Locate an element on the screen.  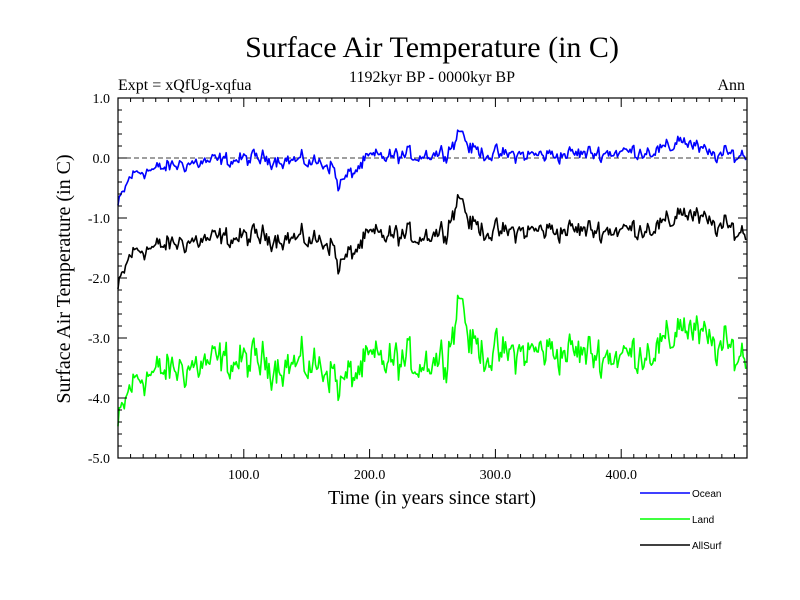
y-tick-label: -5.0 is located at coordinates (99, 459).